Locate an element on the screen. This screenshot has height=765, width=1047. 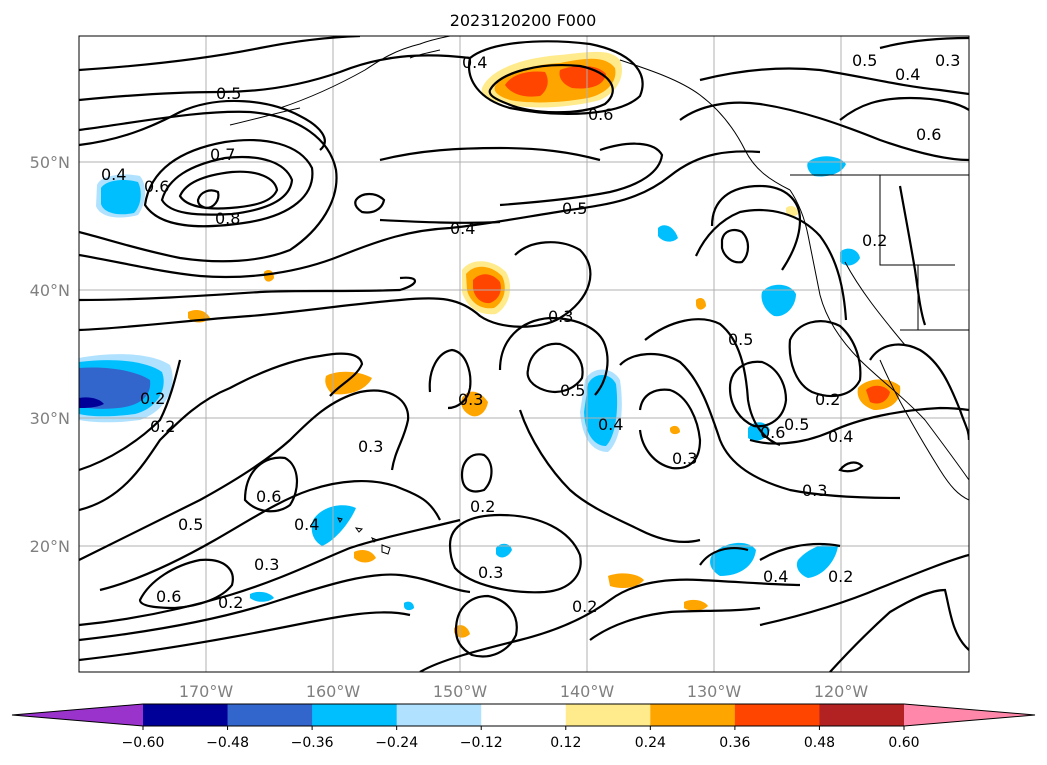
colorbar-outline is located at coordinates (523, 715).